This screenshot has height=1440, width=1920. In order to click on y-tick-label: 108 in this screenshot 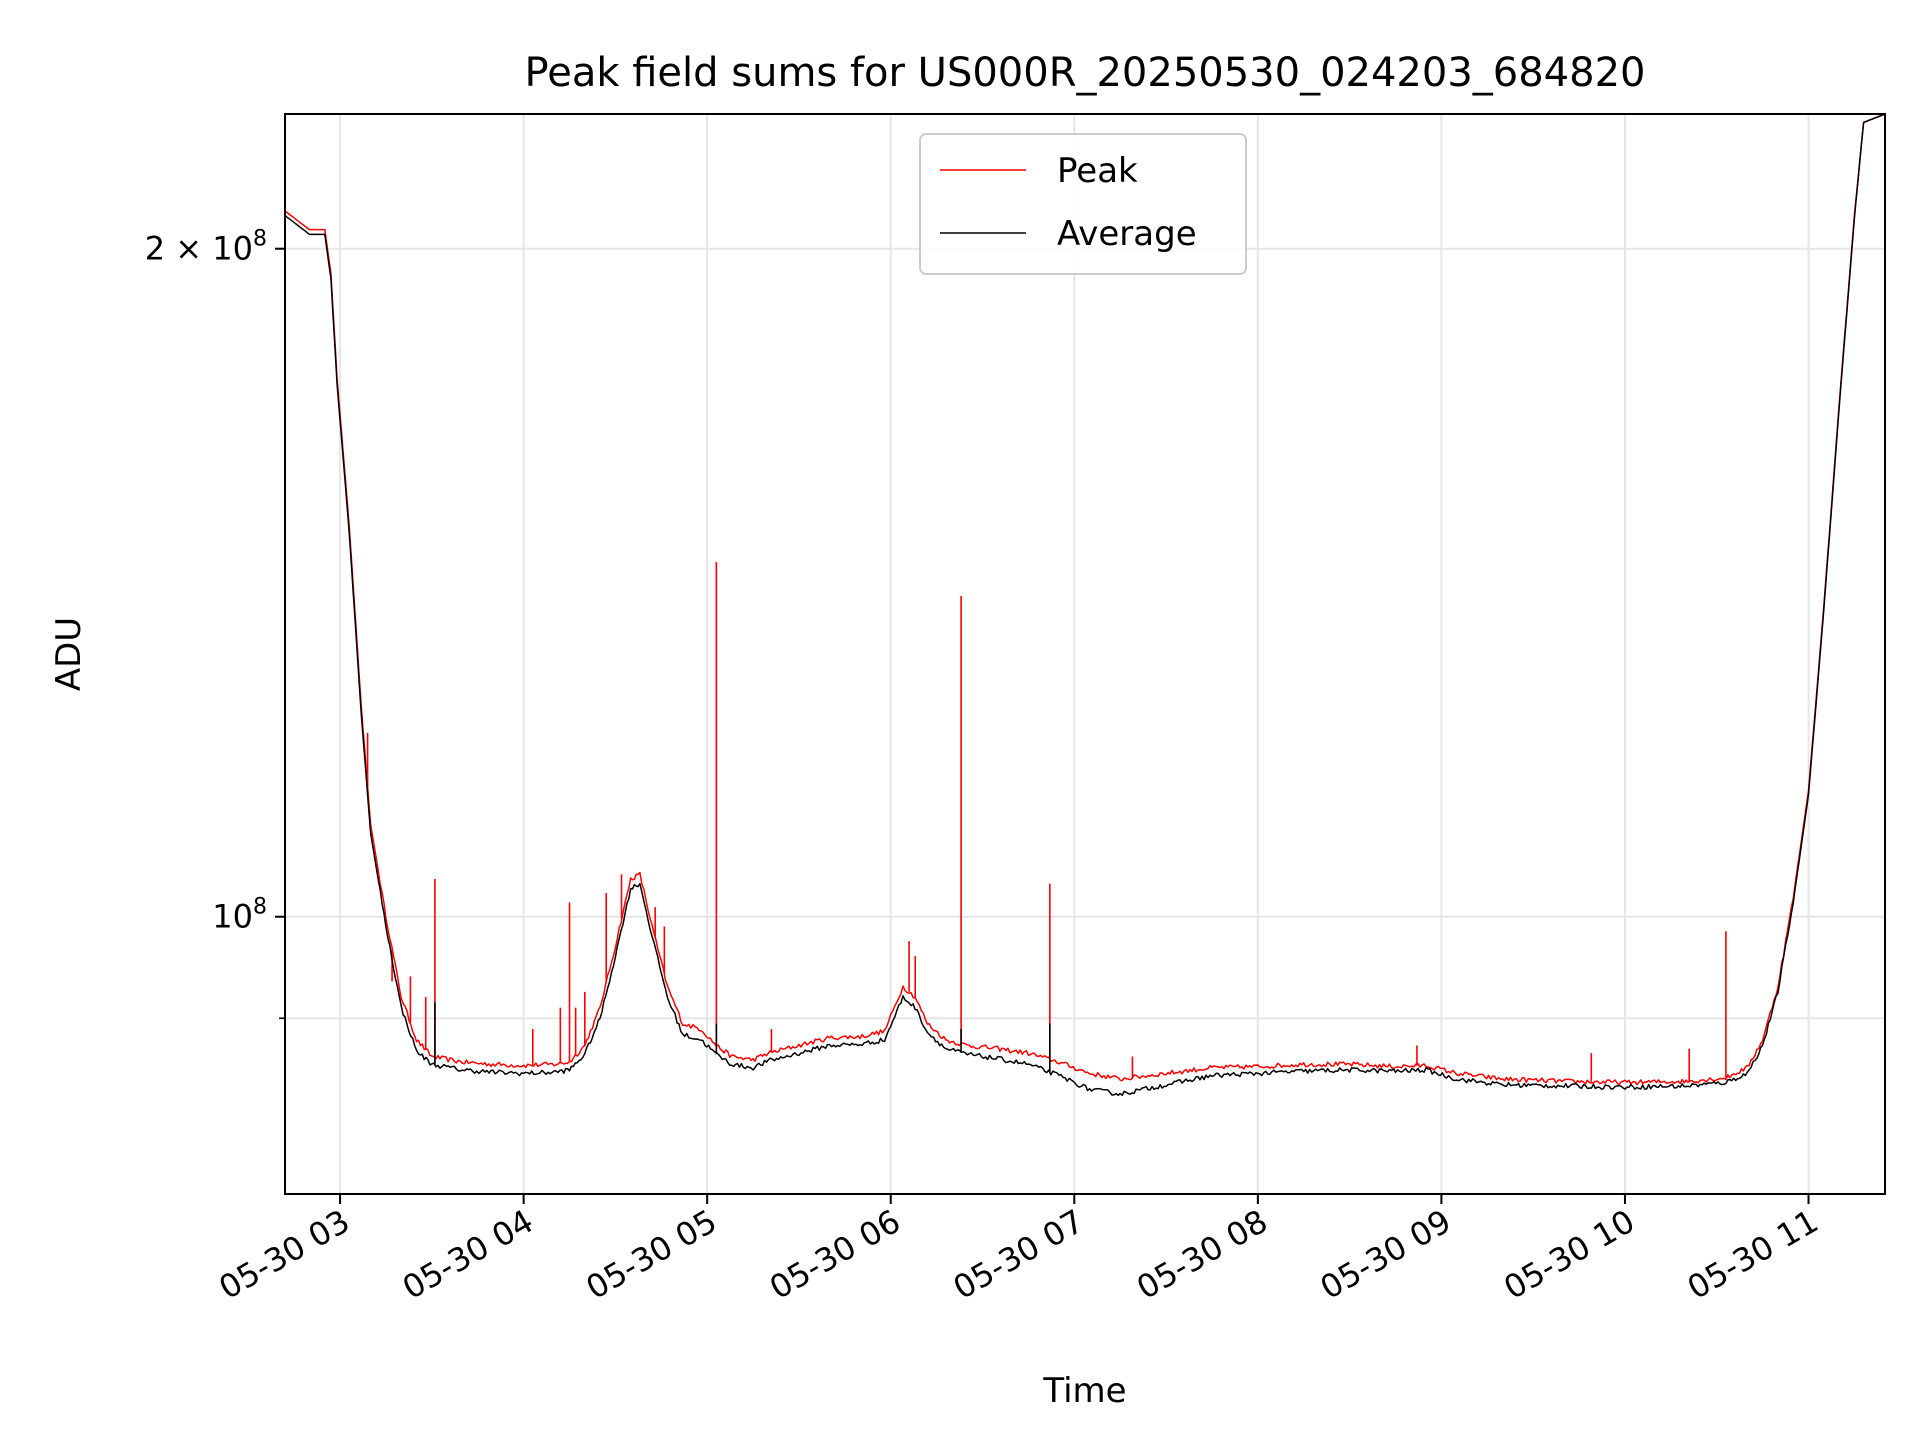, I will do `click(239, 915)`.